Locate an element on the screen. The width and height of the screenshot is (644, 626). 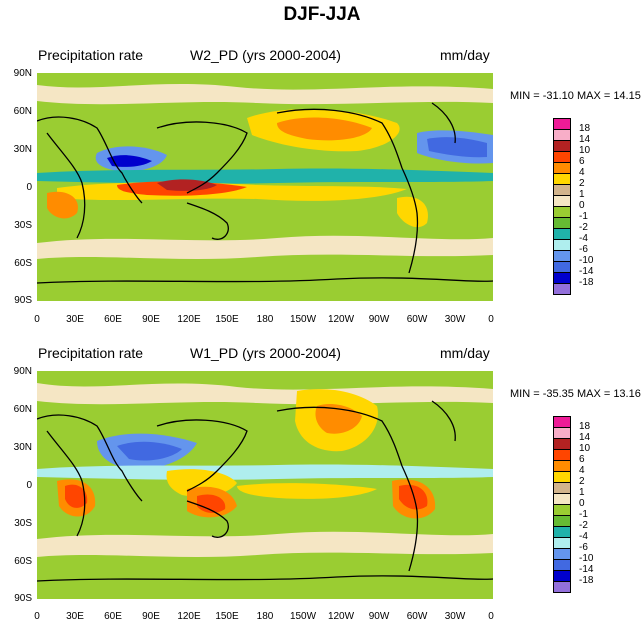
panel2-lat-label: 90S is located at coordinates (23, 598).